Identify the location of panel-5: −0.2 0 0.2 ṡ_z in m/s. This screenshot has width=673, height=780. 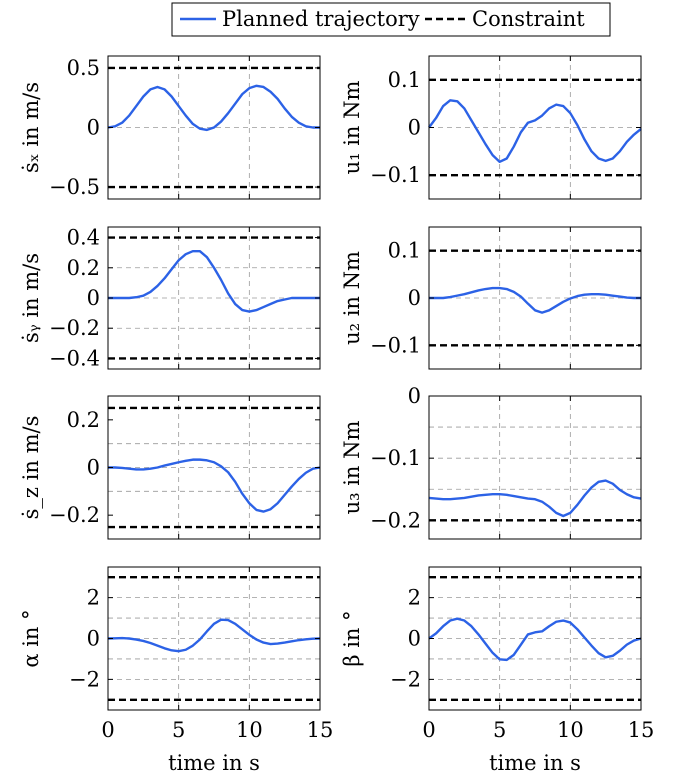
(170, 467).